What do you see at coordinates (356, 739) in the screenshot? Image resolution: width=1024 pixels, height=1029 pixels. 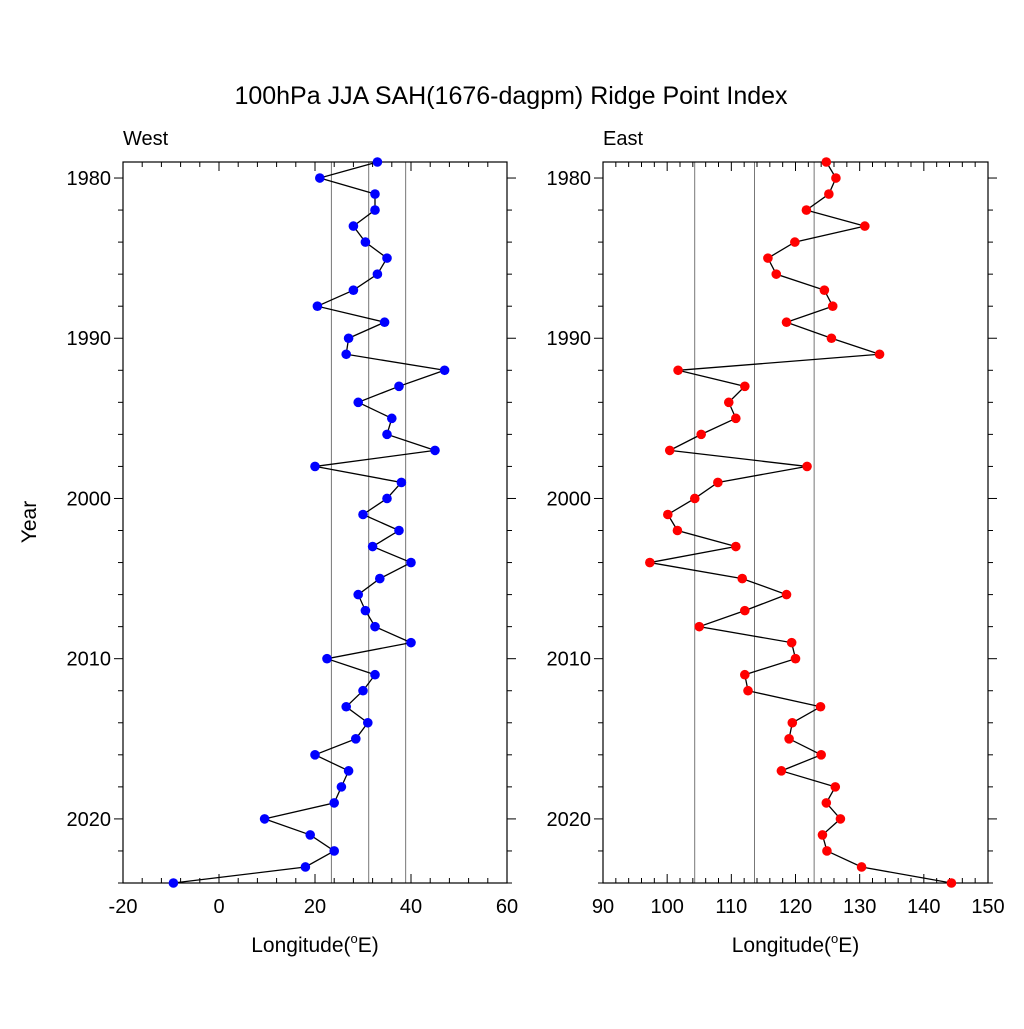 I see `west-data-point-2015` at bounding box center [356, 739].